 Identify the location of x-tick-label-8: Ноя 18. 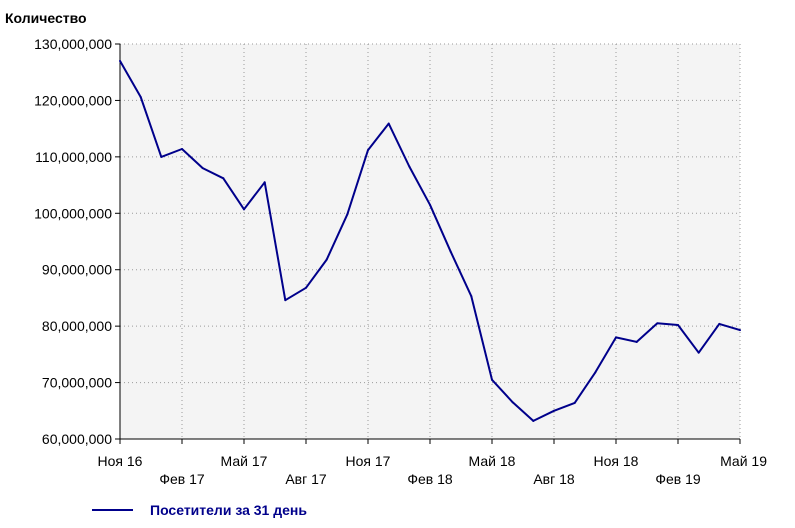
(616, 461).